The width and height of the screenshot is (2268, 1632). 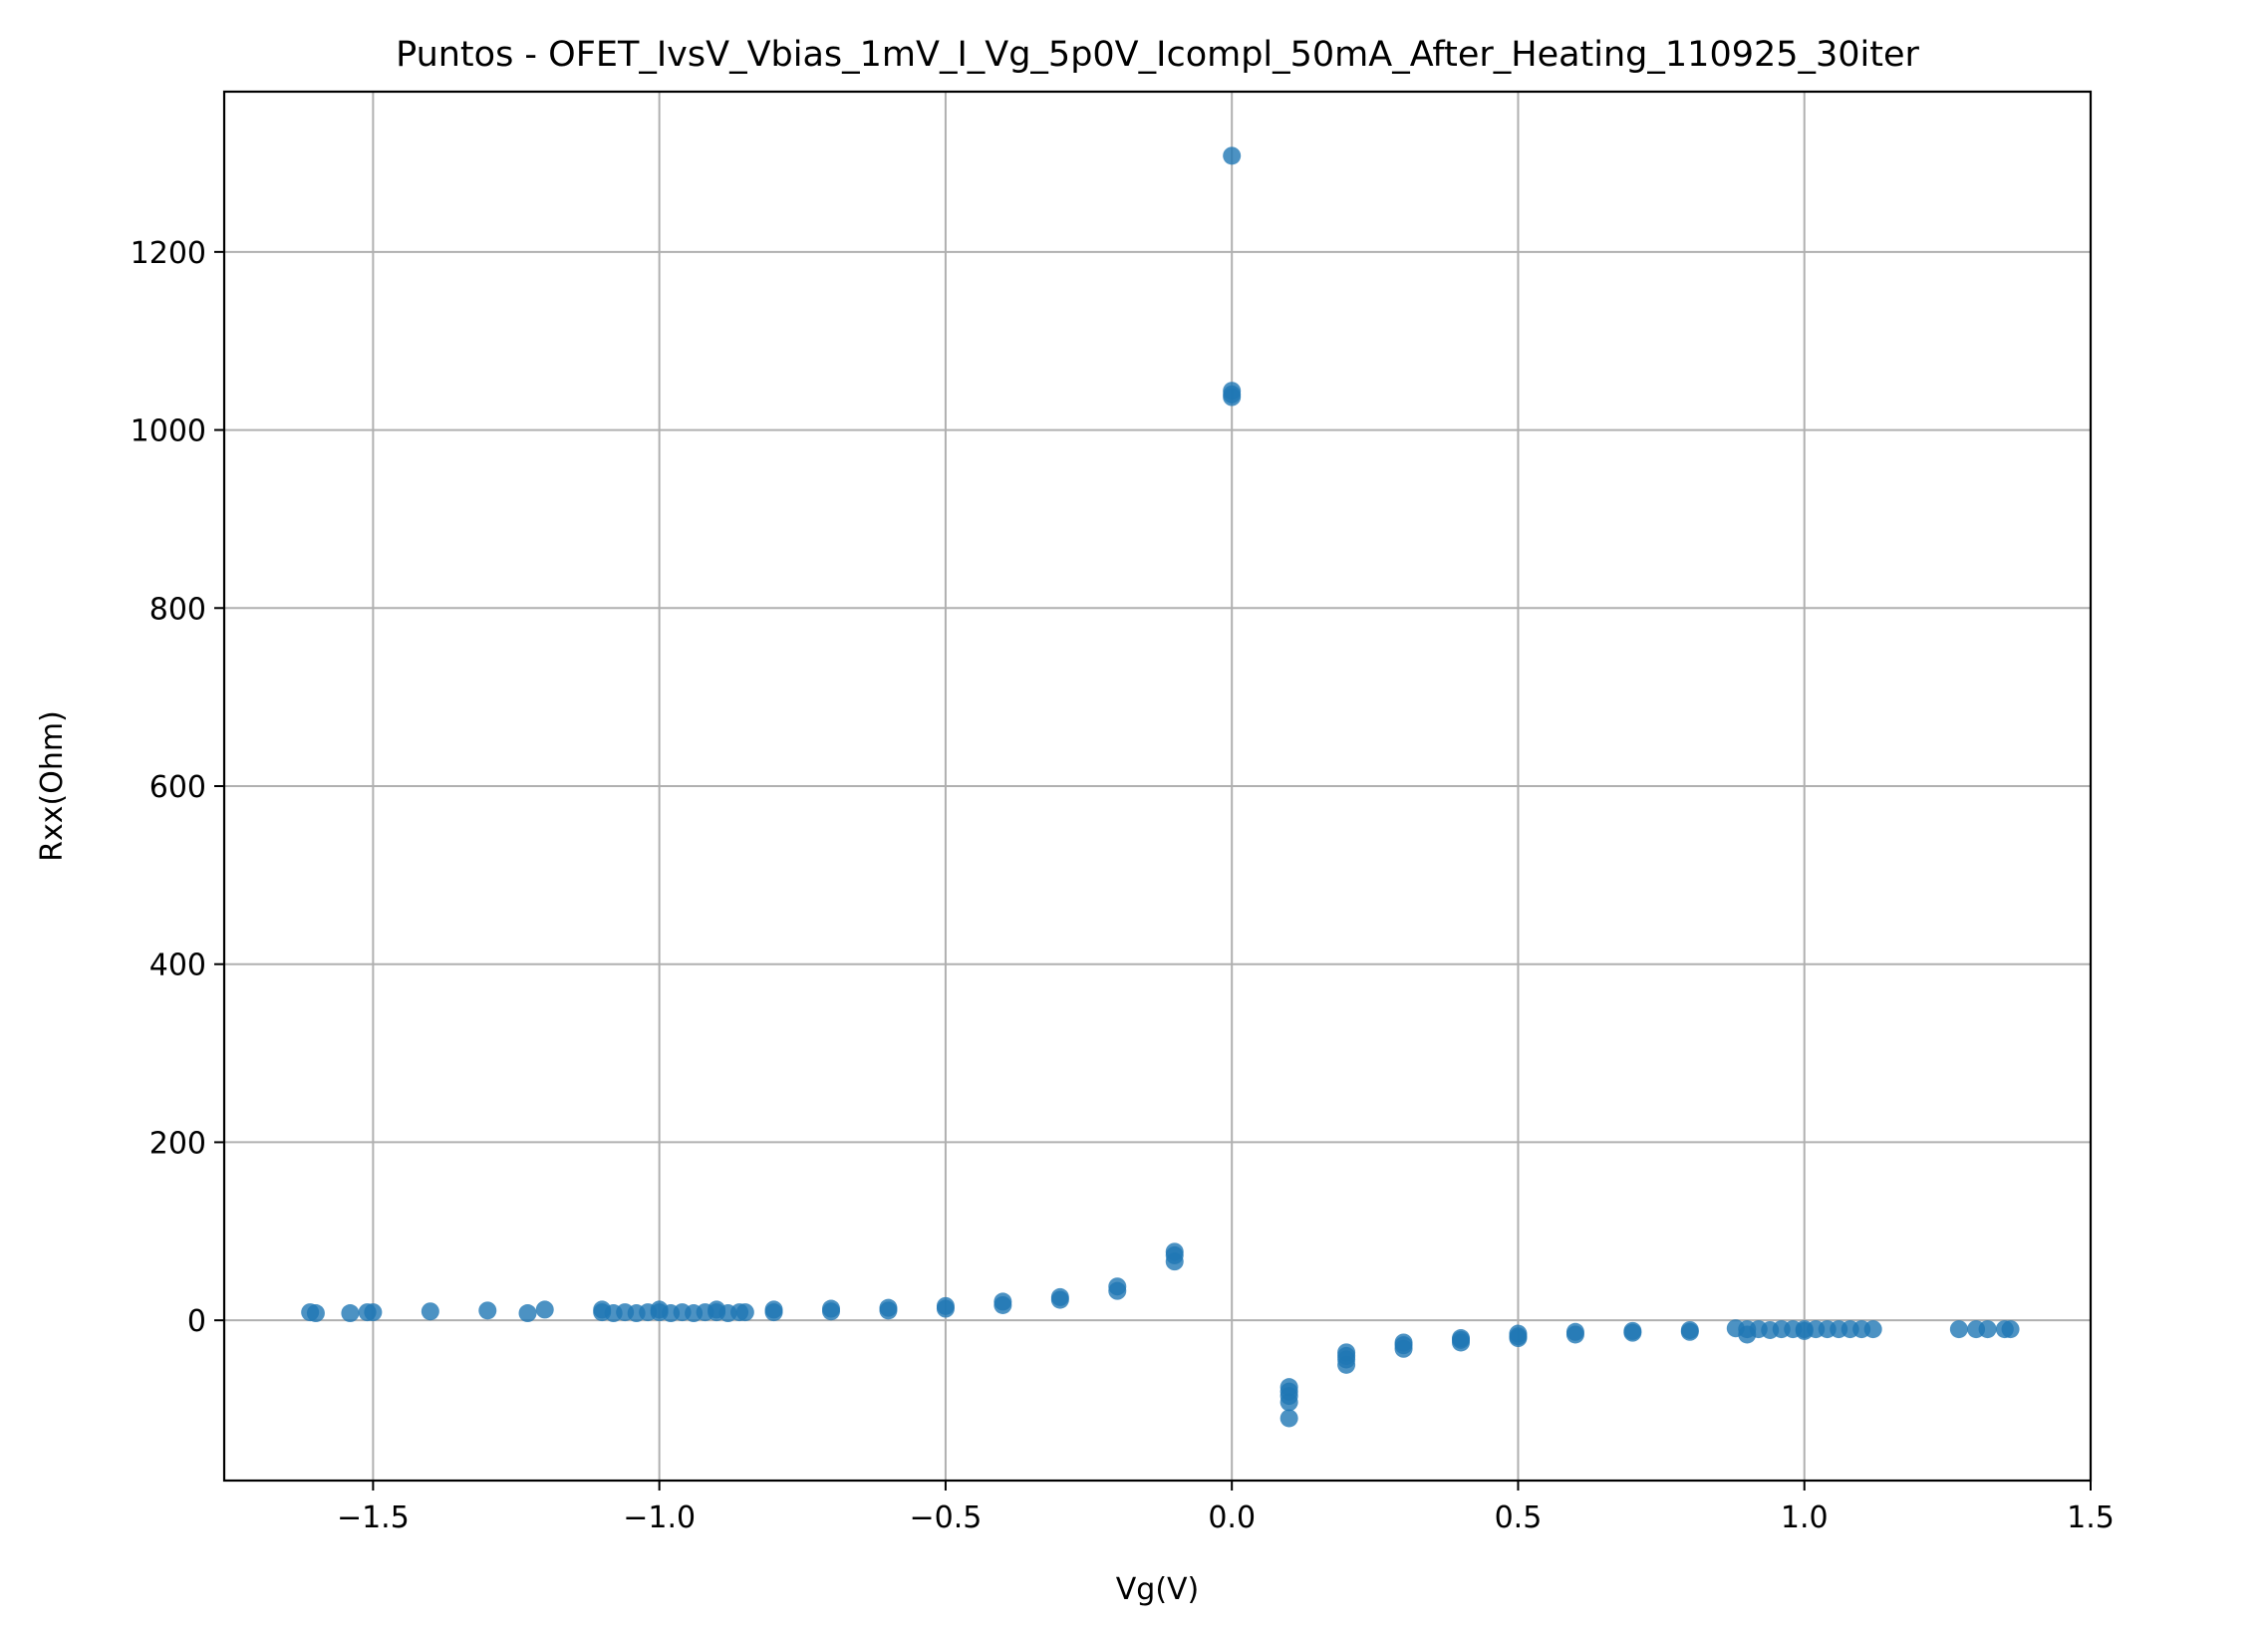 I want to click on x-tick-label: −1.0, so click(x=660, y=1517).